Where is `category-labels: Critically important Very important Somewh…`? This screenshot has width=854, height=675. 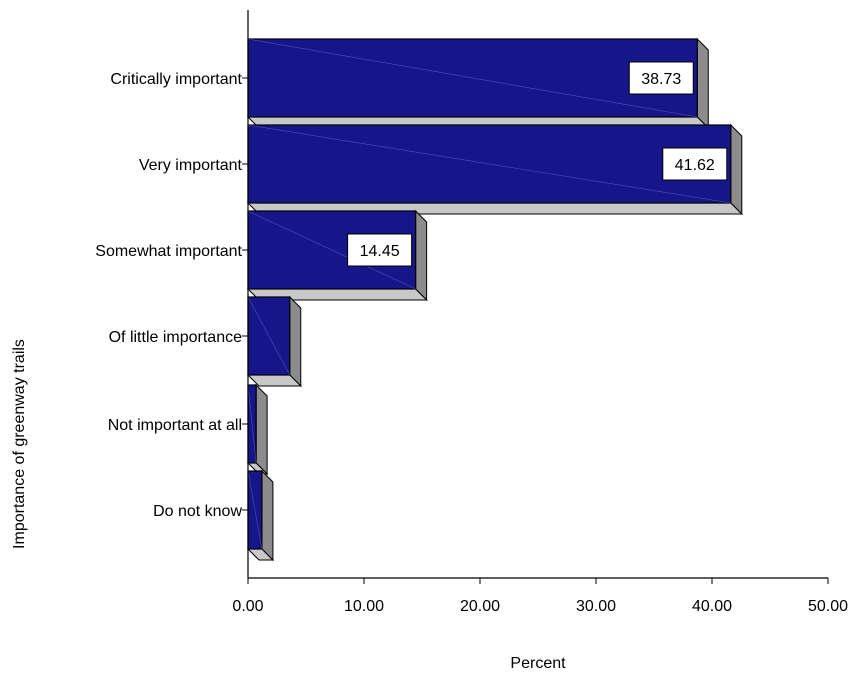
category-labels: Critically important Very important Somewh… is located at coordinates (171, 295).